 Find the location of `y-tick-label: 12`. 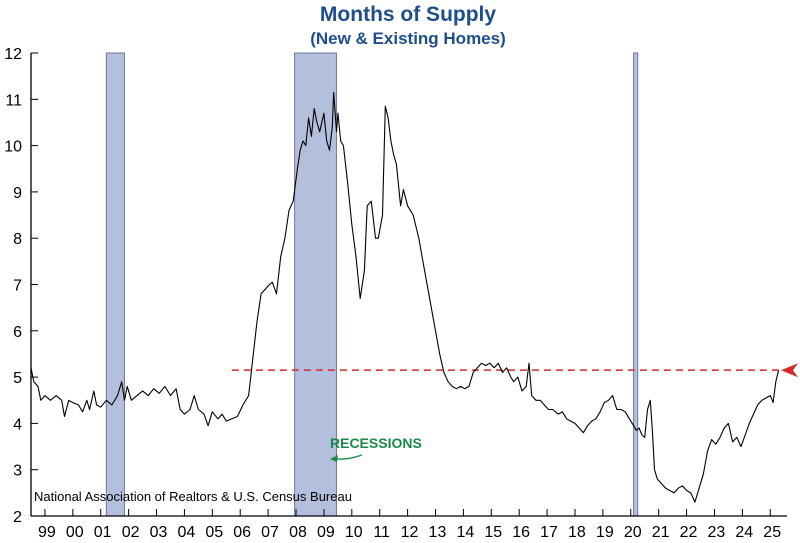

y-tick-label: 12 is located at coordinates (13, 54).